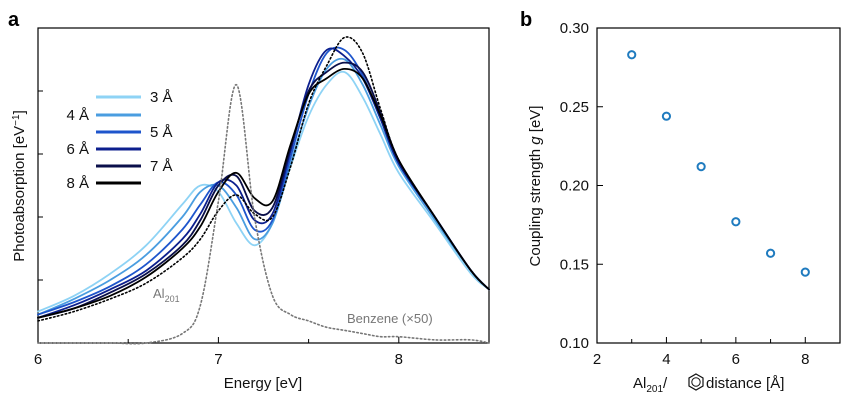  I want to click on legend-label: 3 Å, so click(161, 97).